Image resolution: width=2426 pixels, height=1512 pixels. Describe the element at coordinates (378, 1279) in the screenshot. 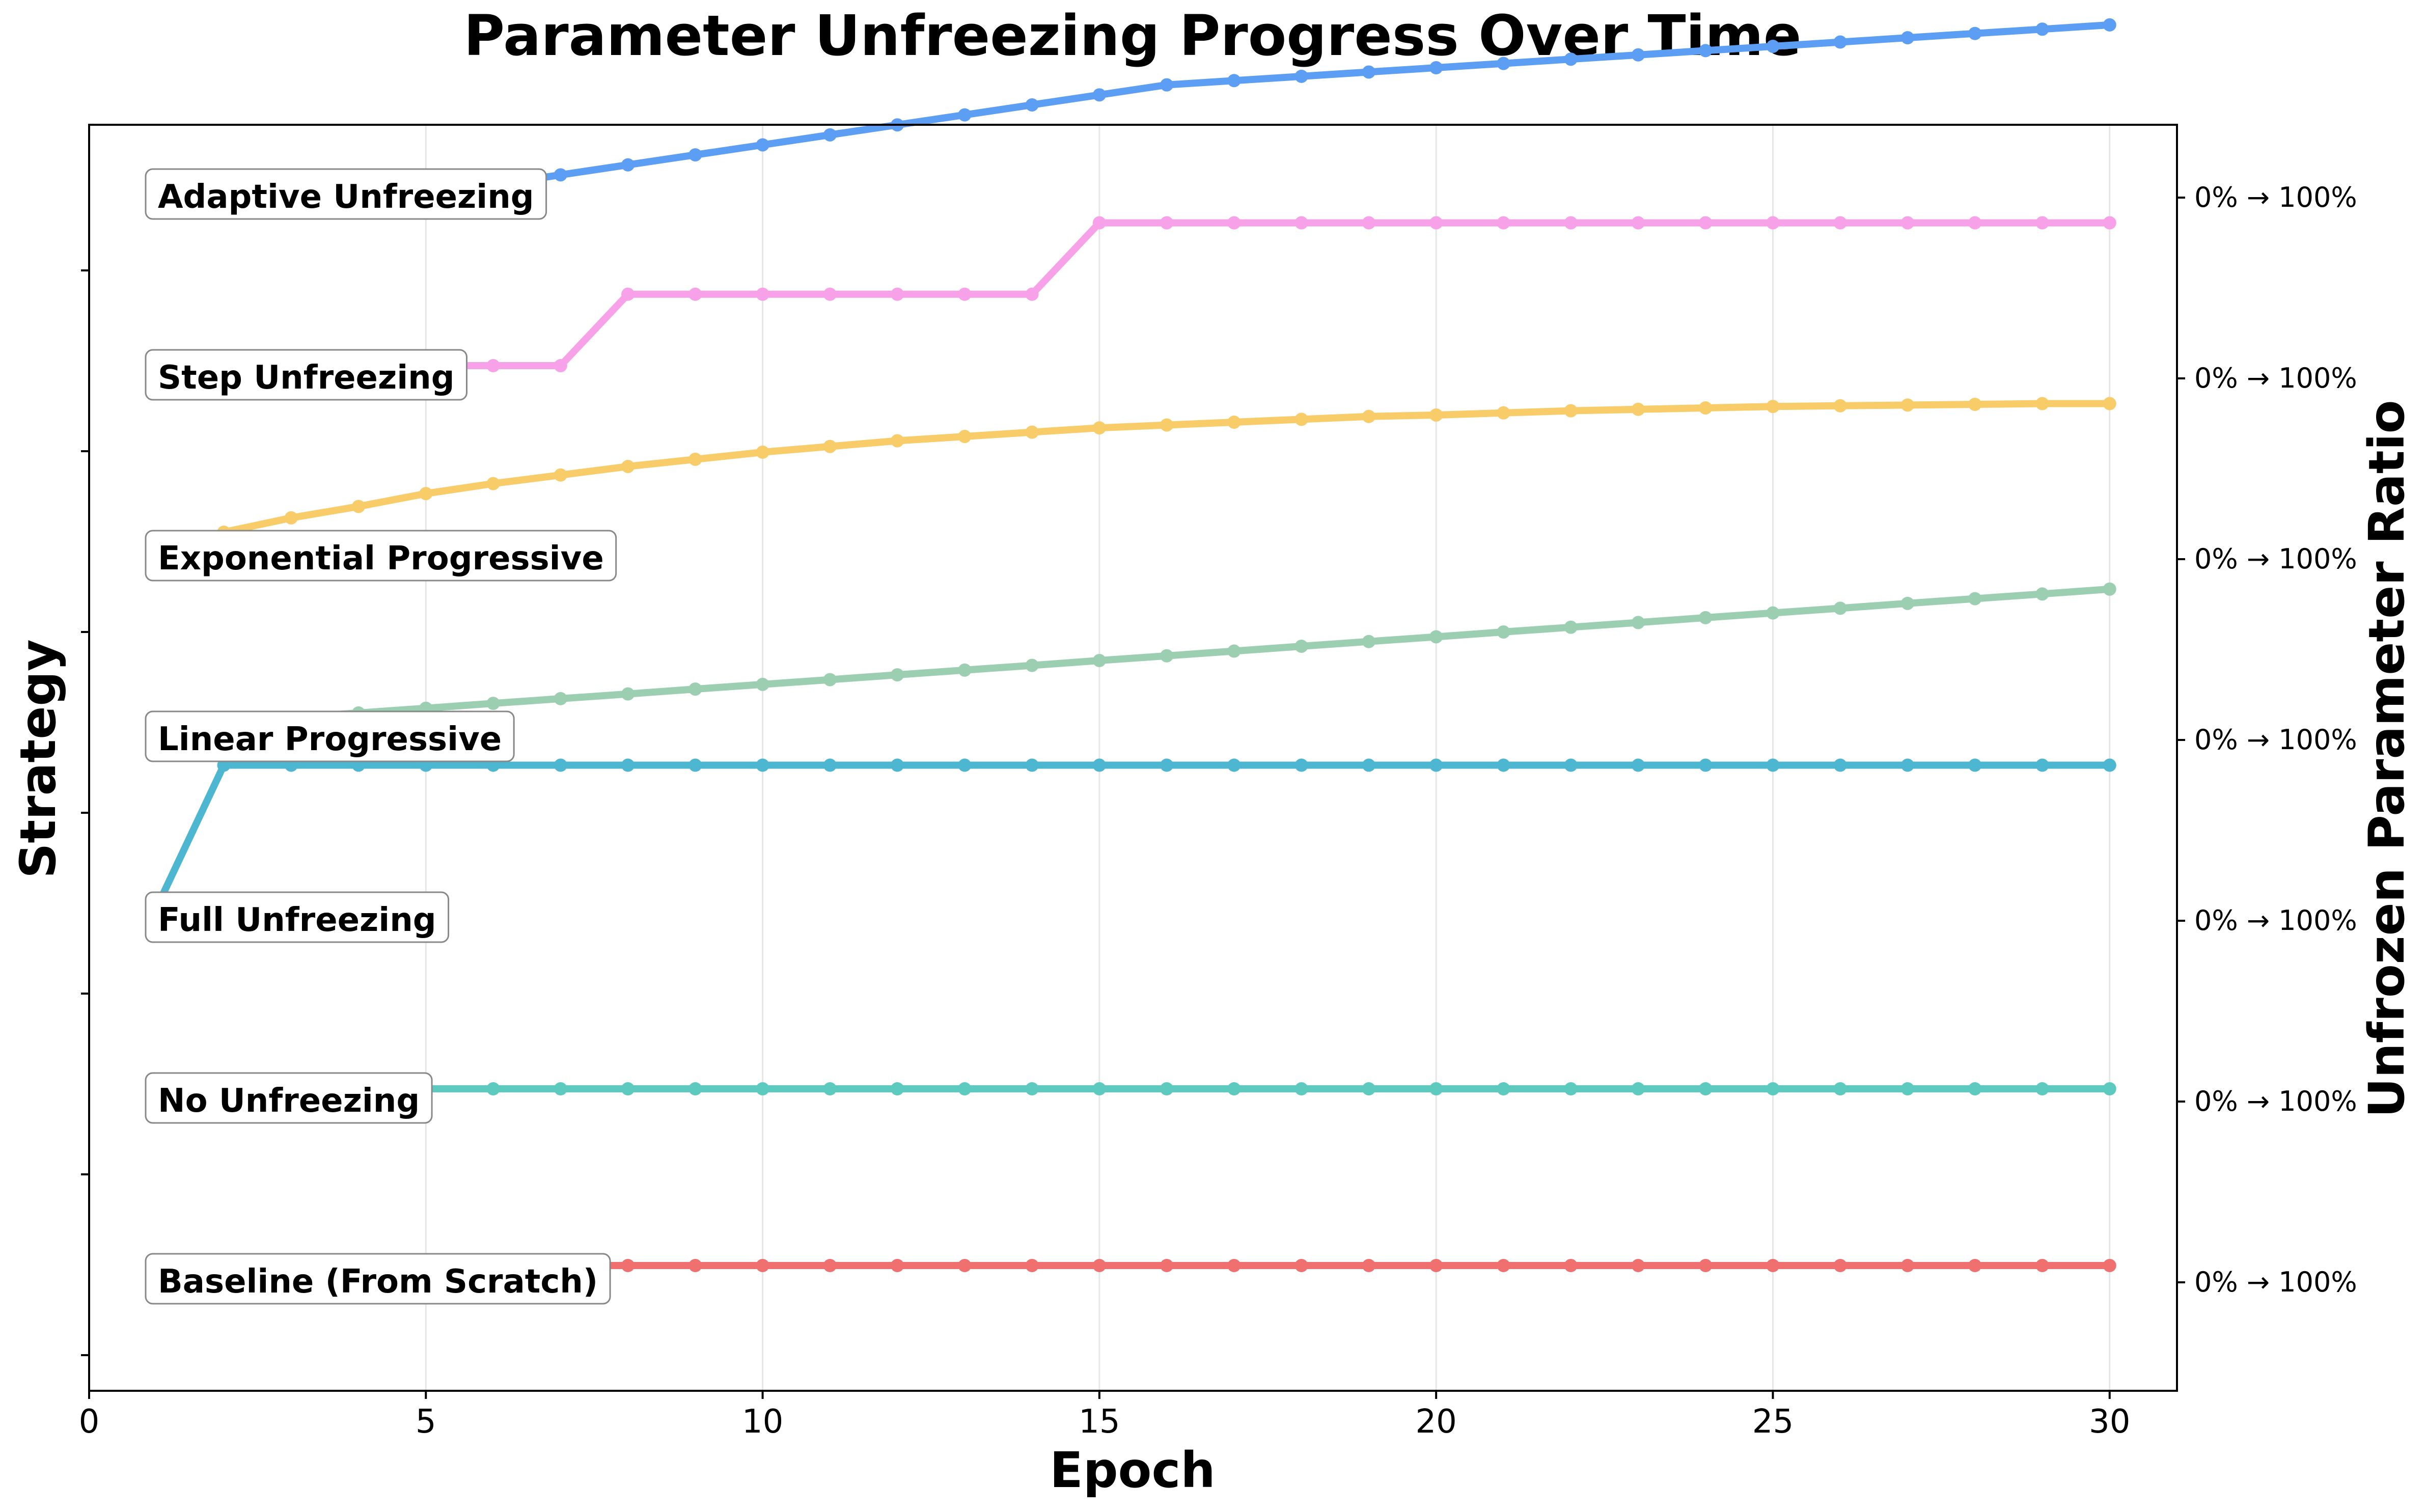

I see `strategy-label-baseline-from-scratch: Baseline (From Scratch)` at that location.